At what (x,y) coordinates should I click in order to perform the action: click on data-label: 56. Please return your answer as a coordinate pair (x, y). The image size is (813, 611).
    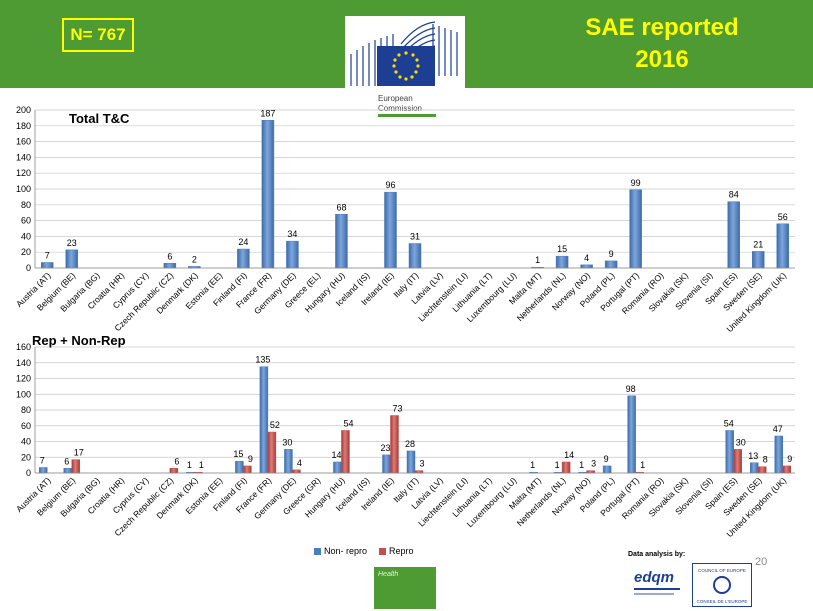
    Looking at the image, I should click on (783, 217).